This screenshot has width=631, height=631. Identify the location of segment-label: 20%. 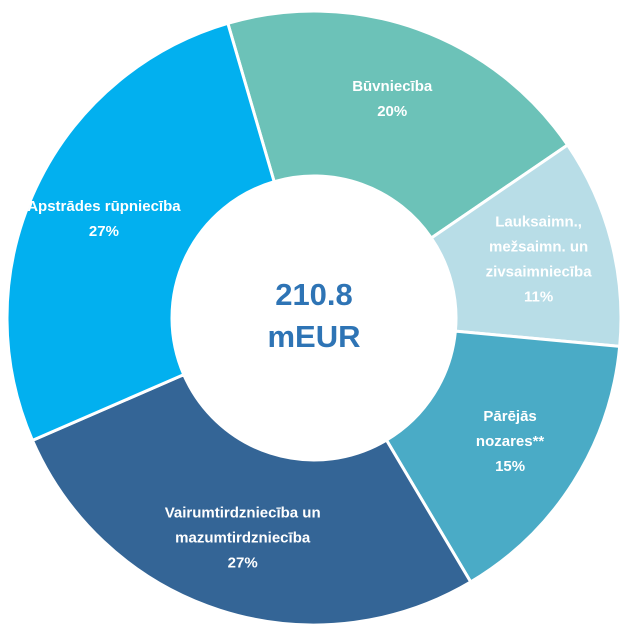
(392, 111).